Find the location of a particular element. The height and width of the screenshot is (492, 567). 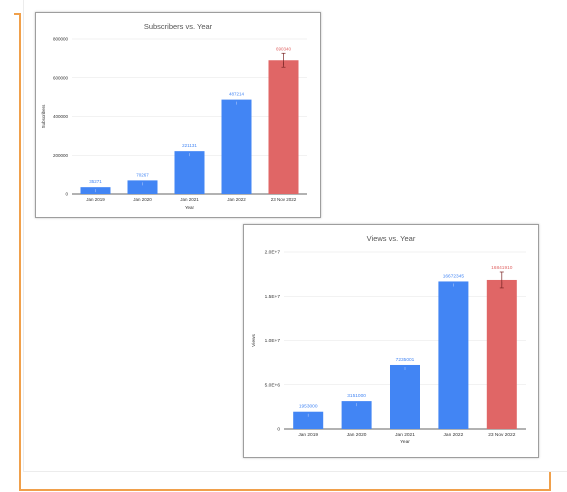

data-label: 7235001 is located at coordinates (405, 360).